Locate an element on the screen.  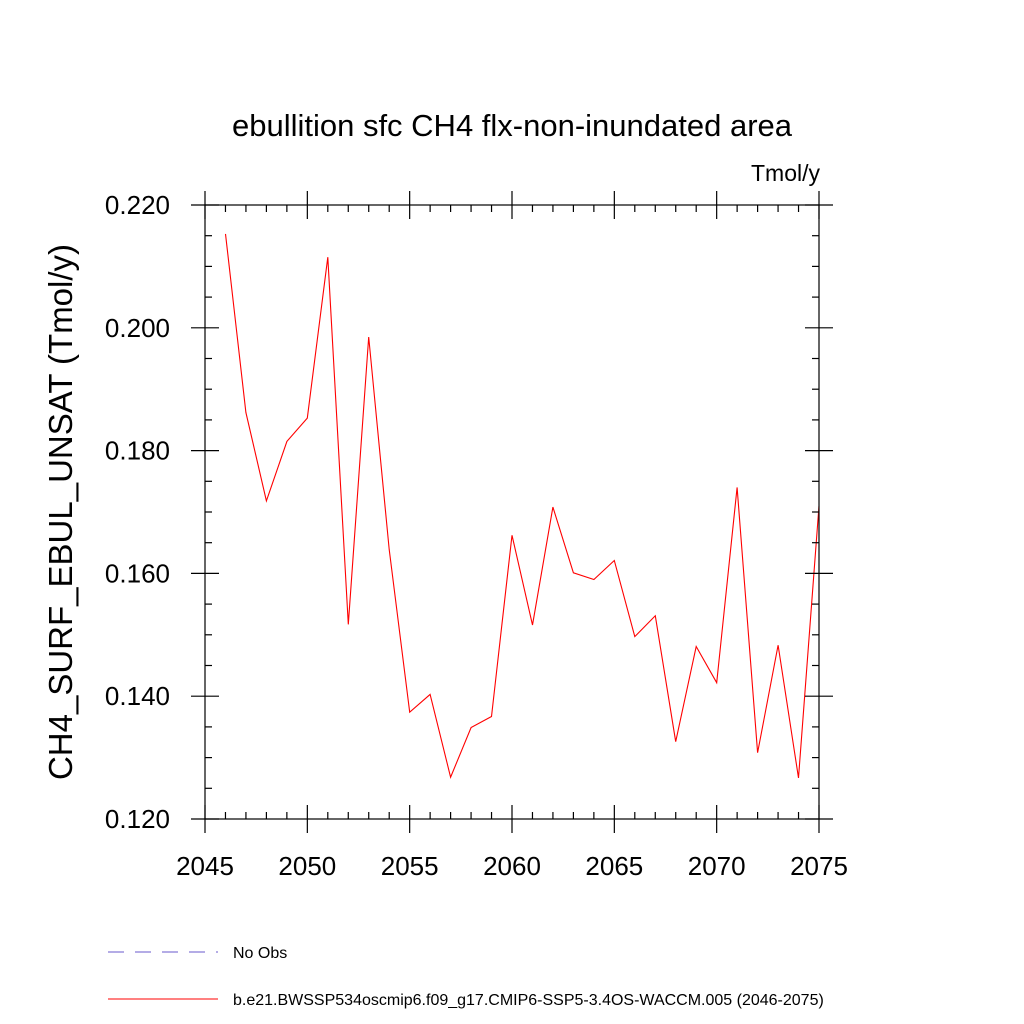
x-tick-label: 2070 is located at coordinates (717, 866).